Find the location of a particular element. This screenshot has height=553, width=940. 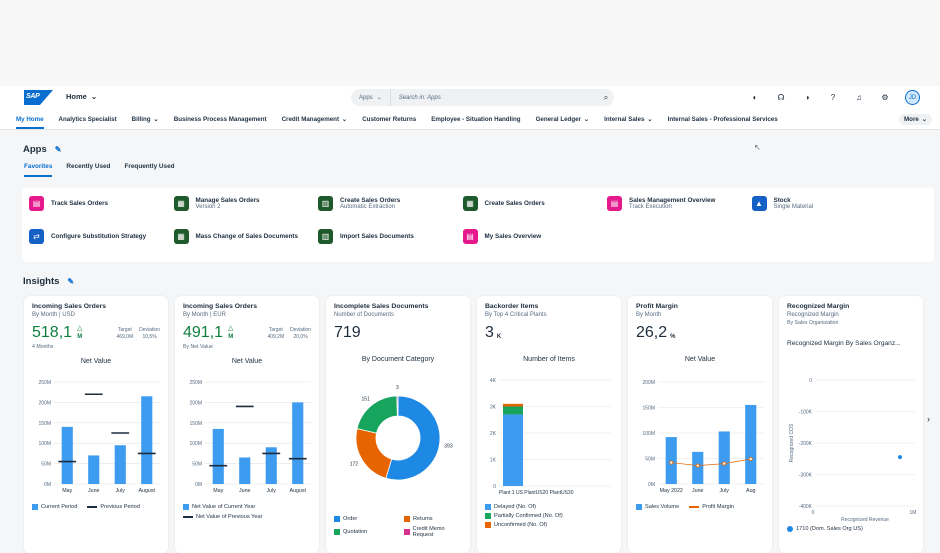

target-label: Target is located at coordinates (275, 330).